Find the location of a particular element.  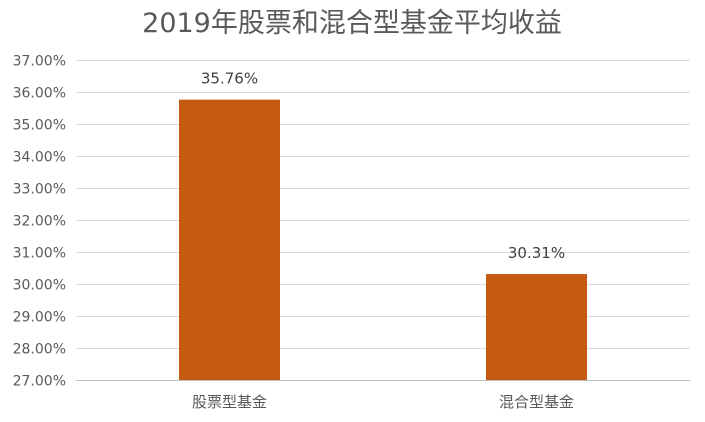

y-tick-label: 32.00% is located at coordinates (39, 222).